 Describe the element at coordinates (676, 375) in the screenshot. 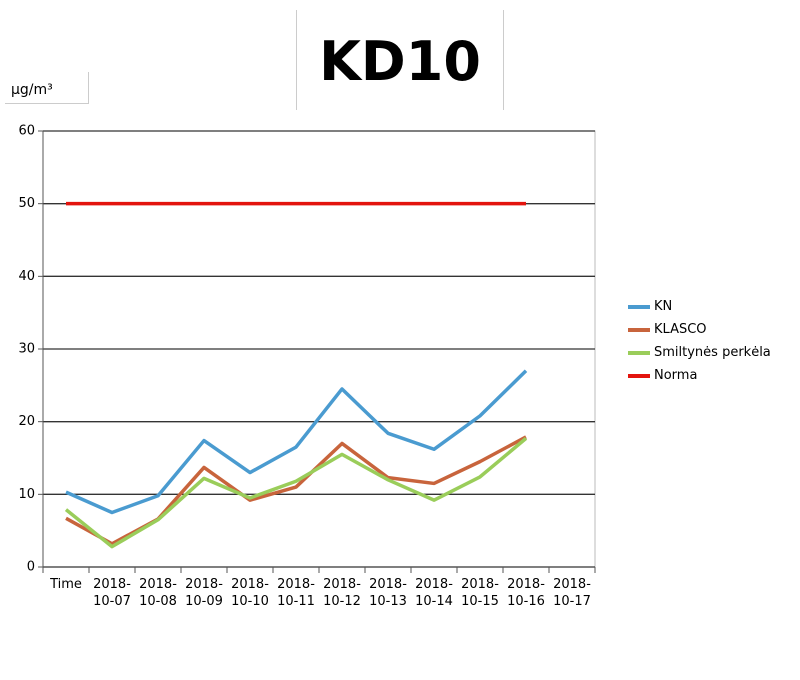

I see `legend-label: Norma` at that location.